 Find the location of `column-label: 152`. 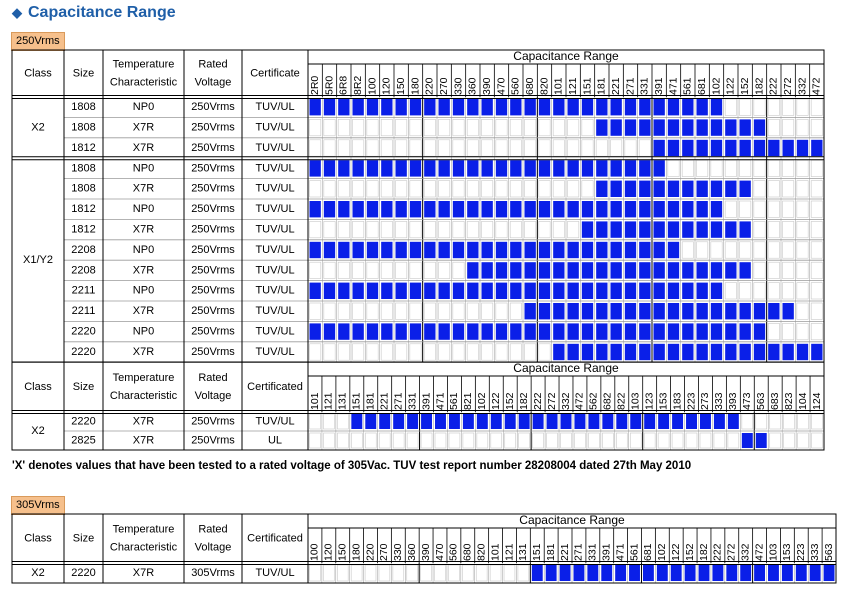

column-label: 152 is located at coordinates (690, 552).